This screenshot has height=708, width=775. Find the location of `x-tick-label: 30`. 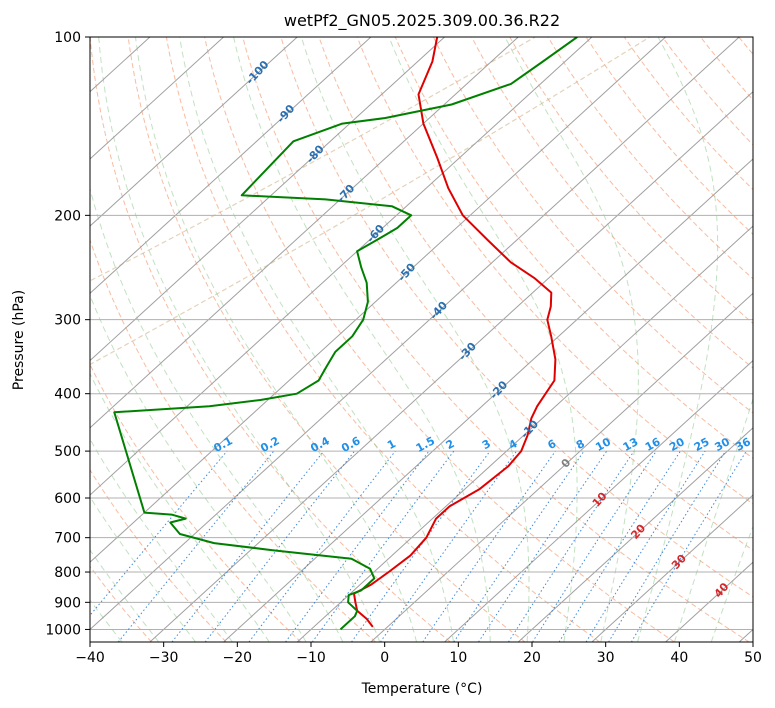

x-tick-label: 30 is located at coordinates (606, 658).